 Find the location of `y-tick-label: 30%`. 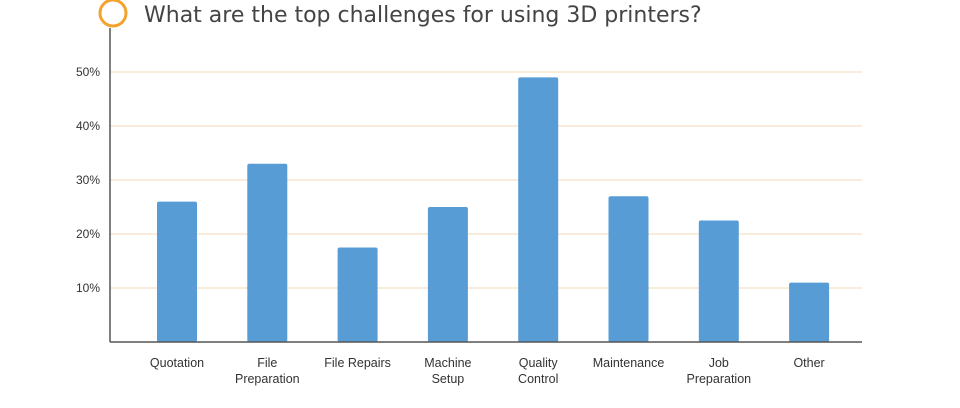

y-tick-label: 30% is located at coordinates (88, 180).